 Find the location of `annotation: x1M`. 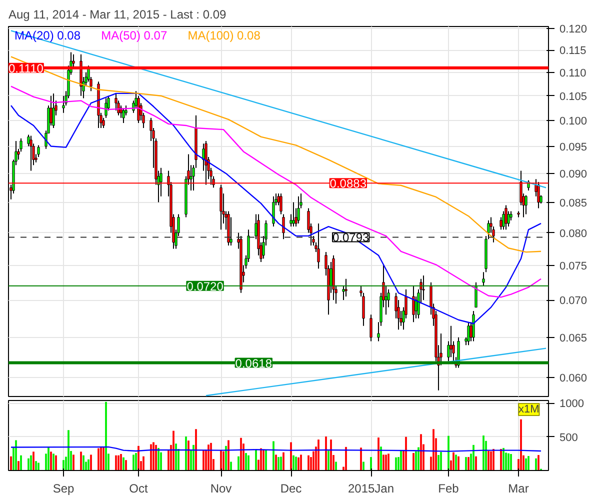

annotation: x1M is located at coordinates (529, 410).